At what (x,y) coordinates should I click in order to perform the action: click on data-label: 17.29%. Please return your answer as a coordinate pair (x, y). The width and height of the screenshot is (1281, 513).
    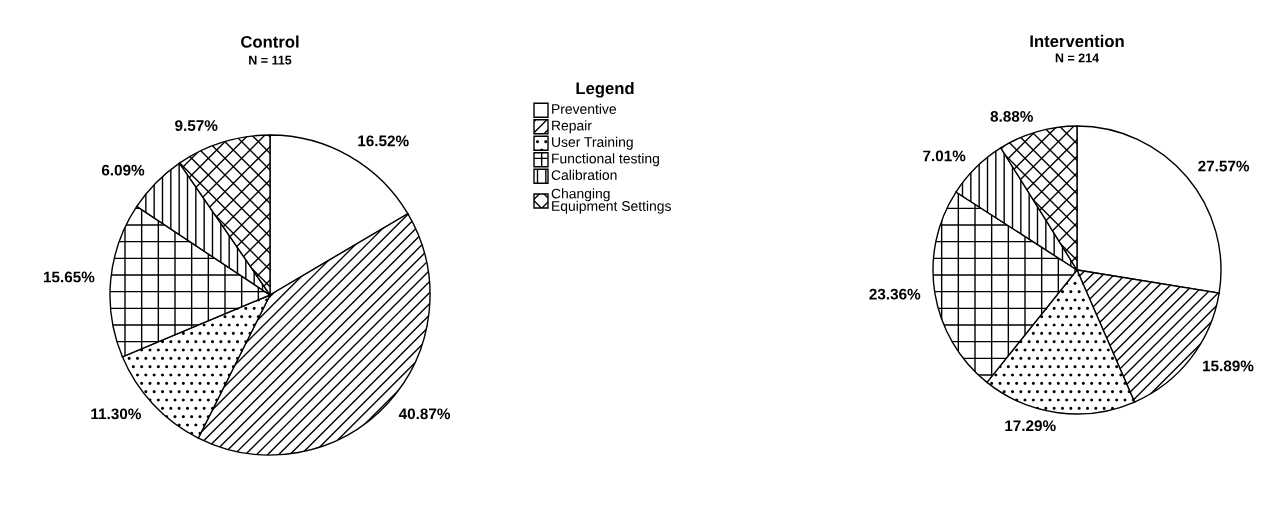
    Looking at the image, I should click on (1030, 426).